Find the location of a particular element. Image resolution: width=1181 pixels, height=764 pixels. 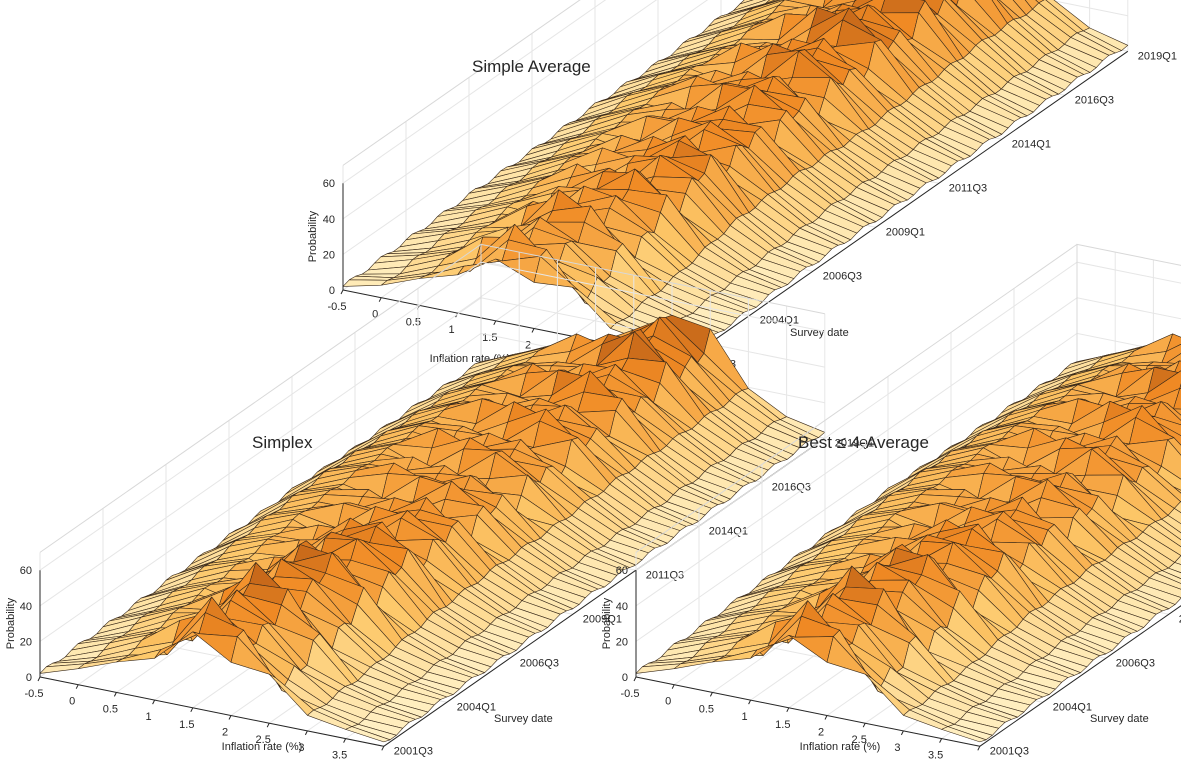

y-tick-label: 2014Q1 is located at coordinates (1031, 144).